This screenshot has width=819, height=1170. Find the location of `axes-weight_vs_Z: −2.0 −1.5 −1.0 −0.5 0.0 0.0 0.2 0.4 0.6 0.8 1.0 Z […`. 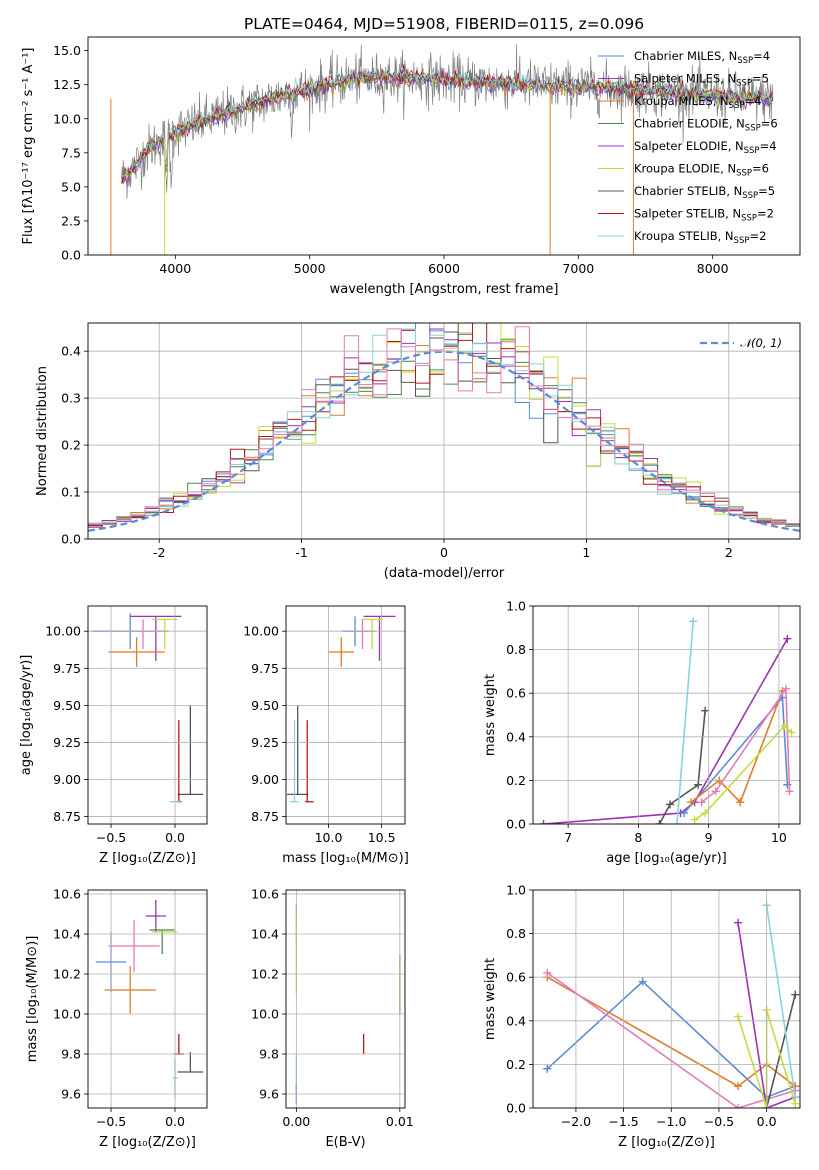

axes-weight_vs_Z: −2.0 −1.5 −1.0 −0.5 0.0 0.0 0.2 0.4 0.6 0.8 1.0 Z [… is located at coordinates (642, 1016).